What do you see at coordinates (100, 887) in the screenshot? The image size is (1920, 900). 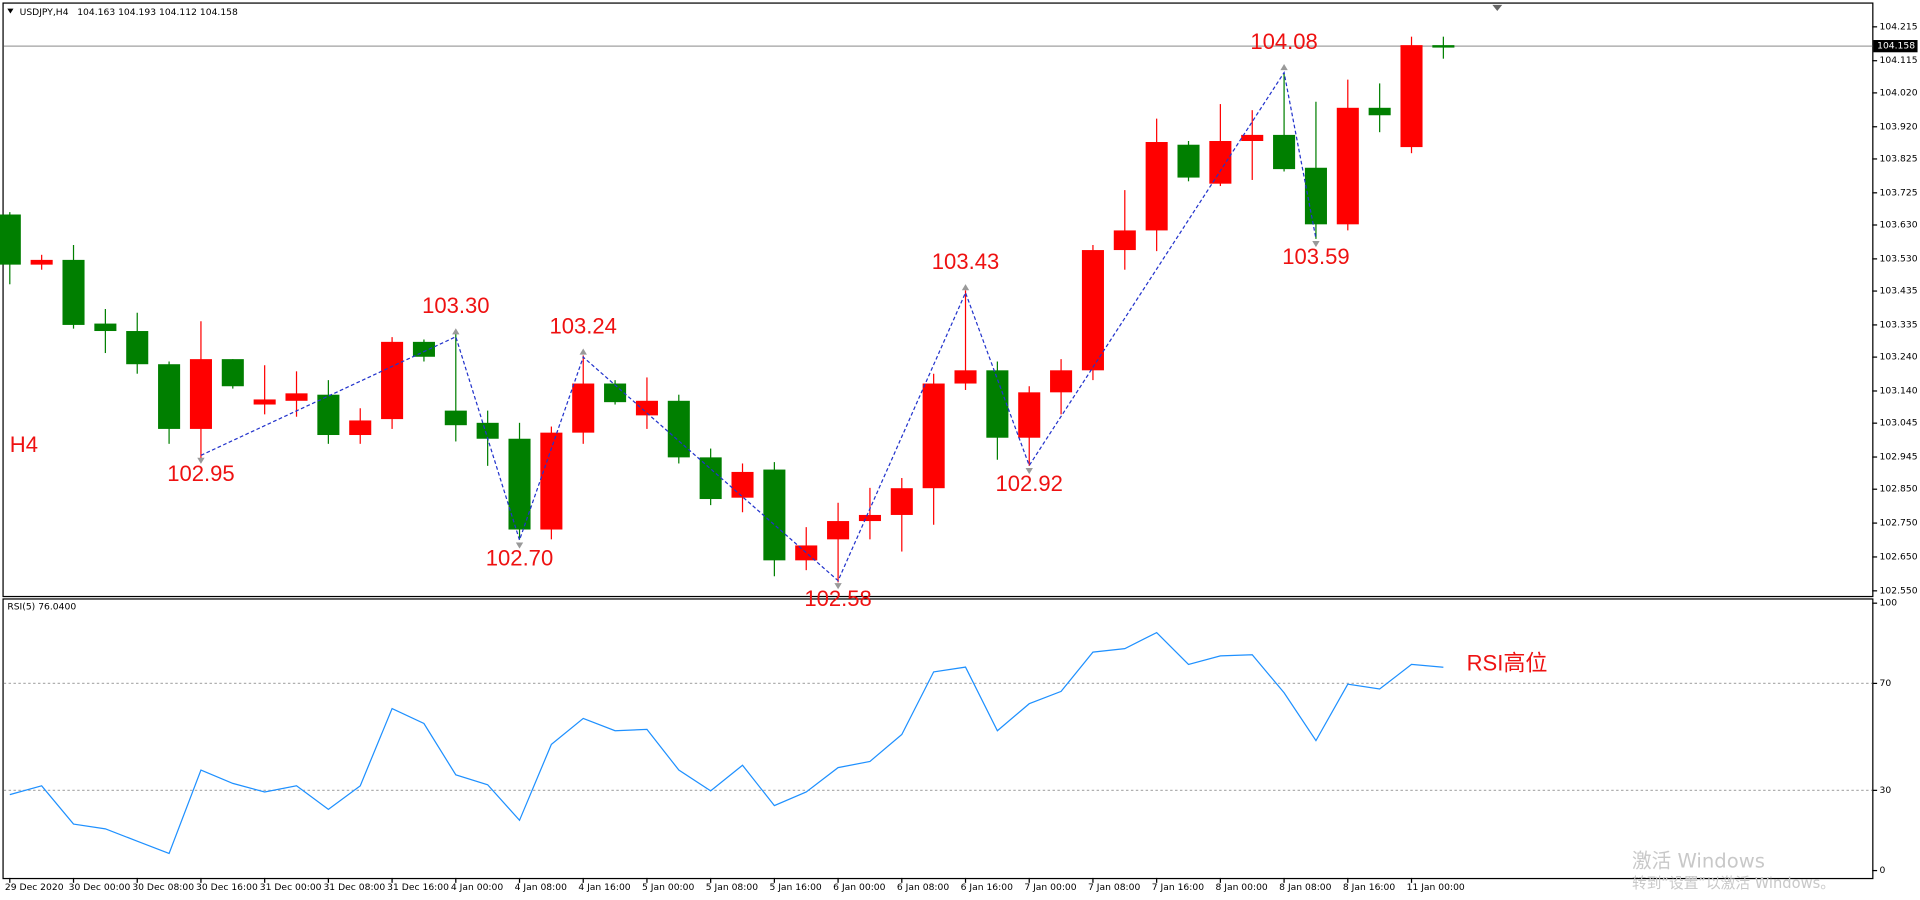 I see `x-tick-label: 30 Dec 00:00` at bounding box center [100, 887].